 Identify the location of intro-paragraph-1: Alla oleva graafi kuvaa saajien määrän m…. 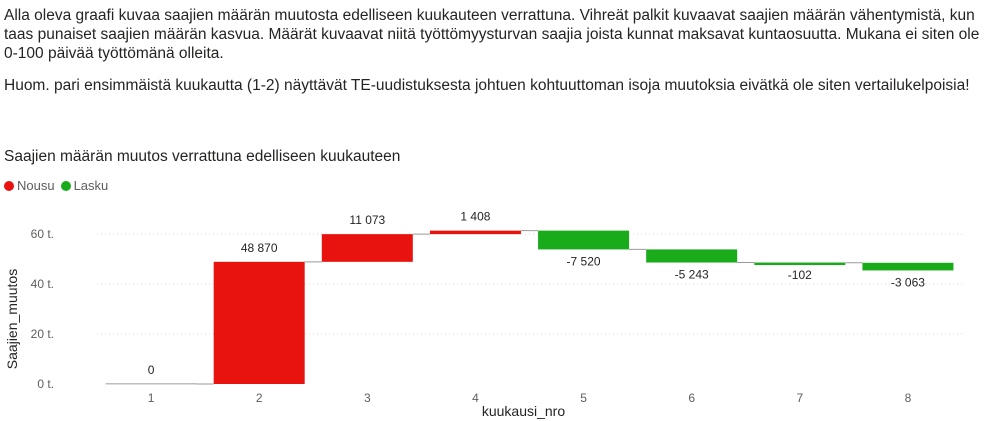
(492, 34).